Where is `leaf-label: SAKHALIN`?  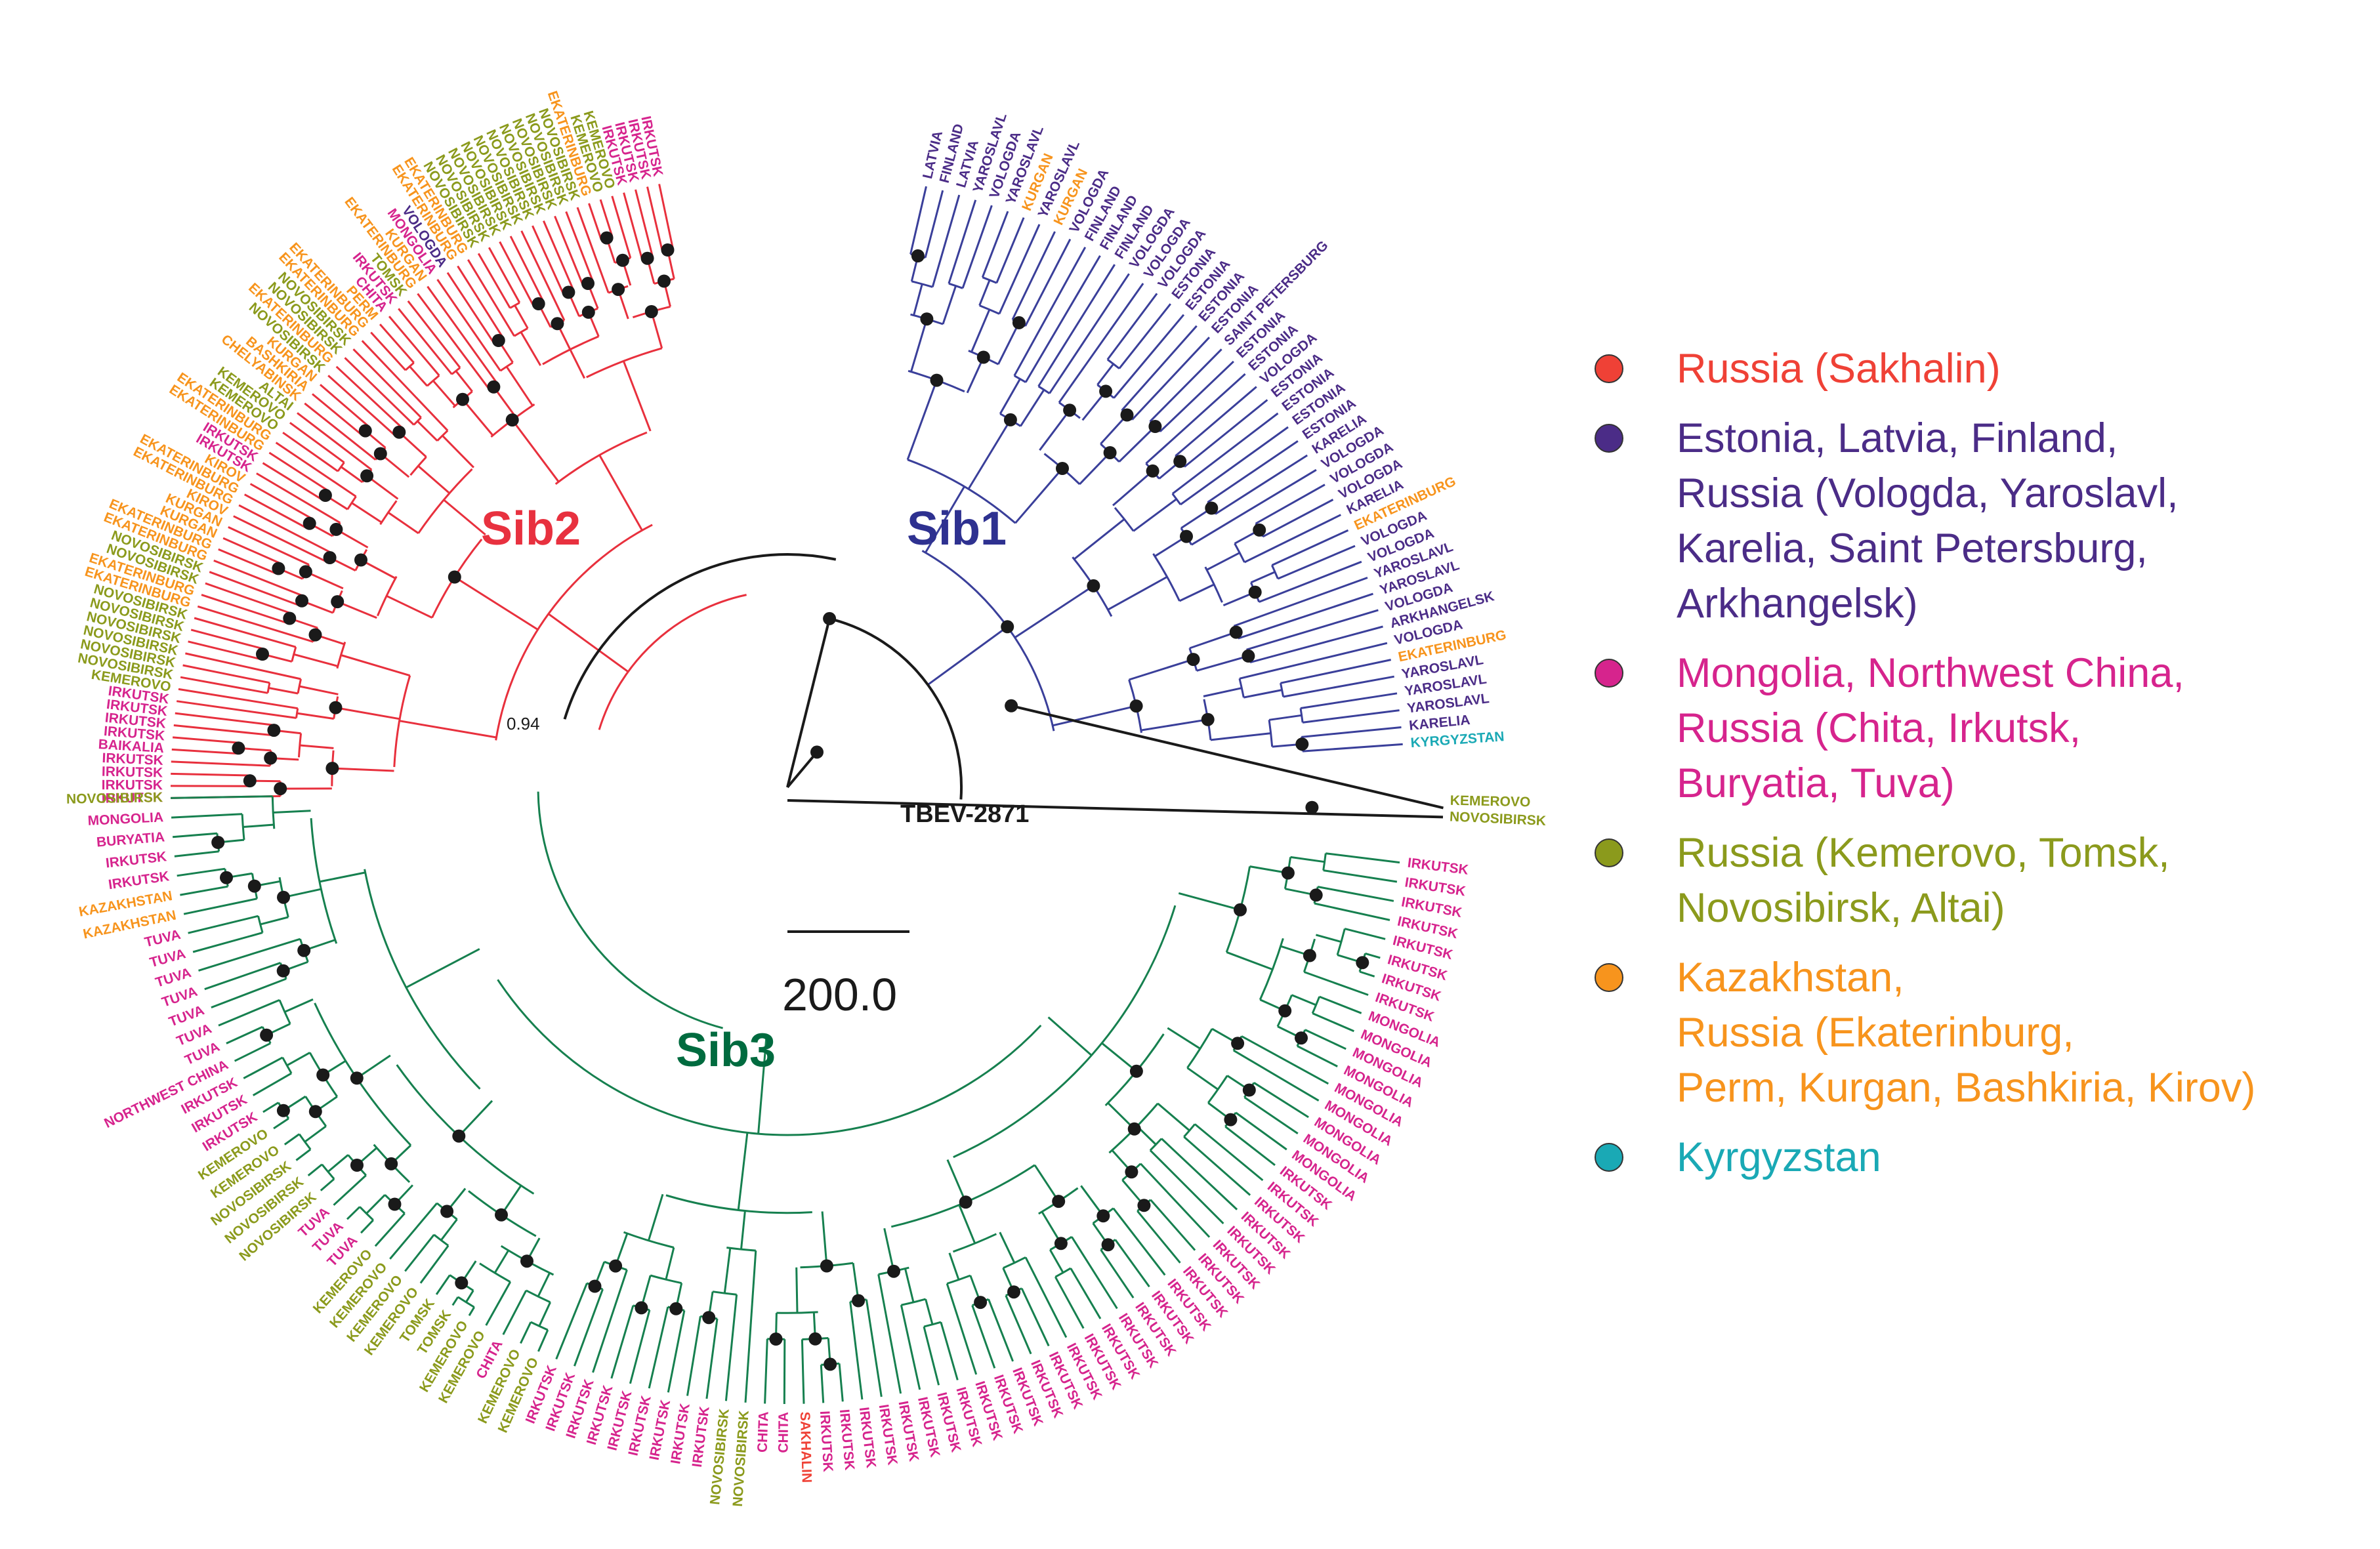 leaf-label: SAKHALIN is located at coordinates (805, 1447).